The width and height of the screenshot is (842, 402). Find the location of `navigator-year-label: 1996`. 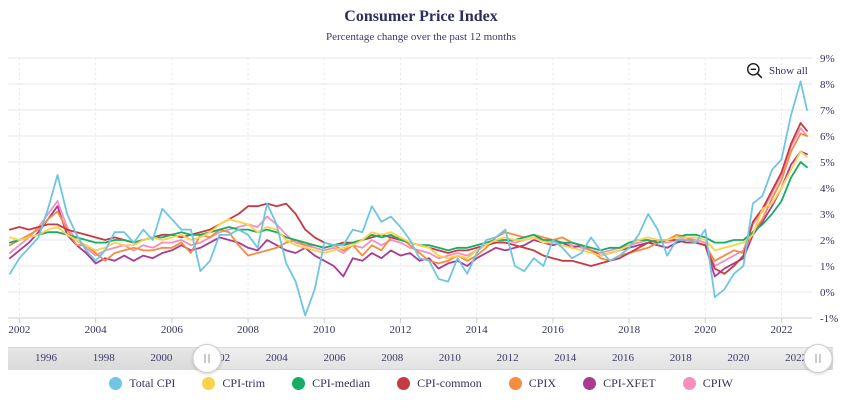

navigator-year-label: 1996 is located at coordinates (46, 358).